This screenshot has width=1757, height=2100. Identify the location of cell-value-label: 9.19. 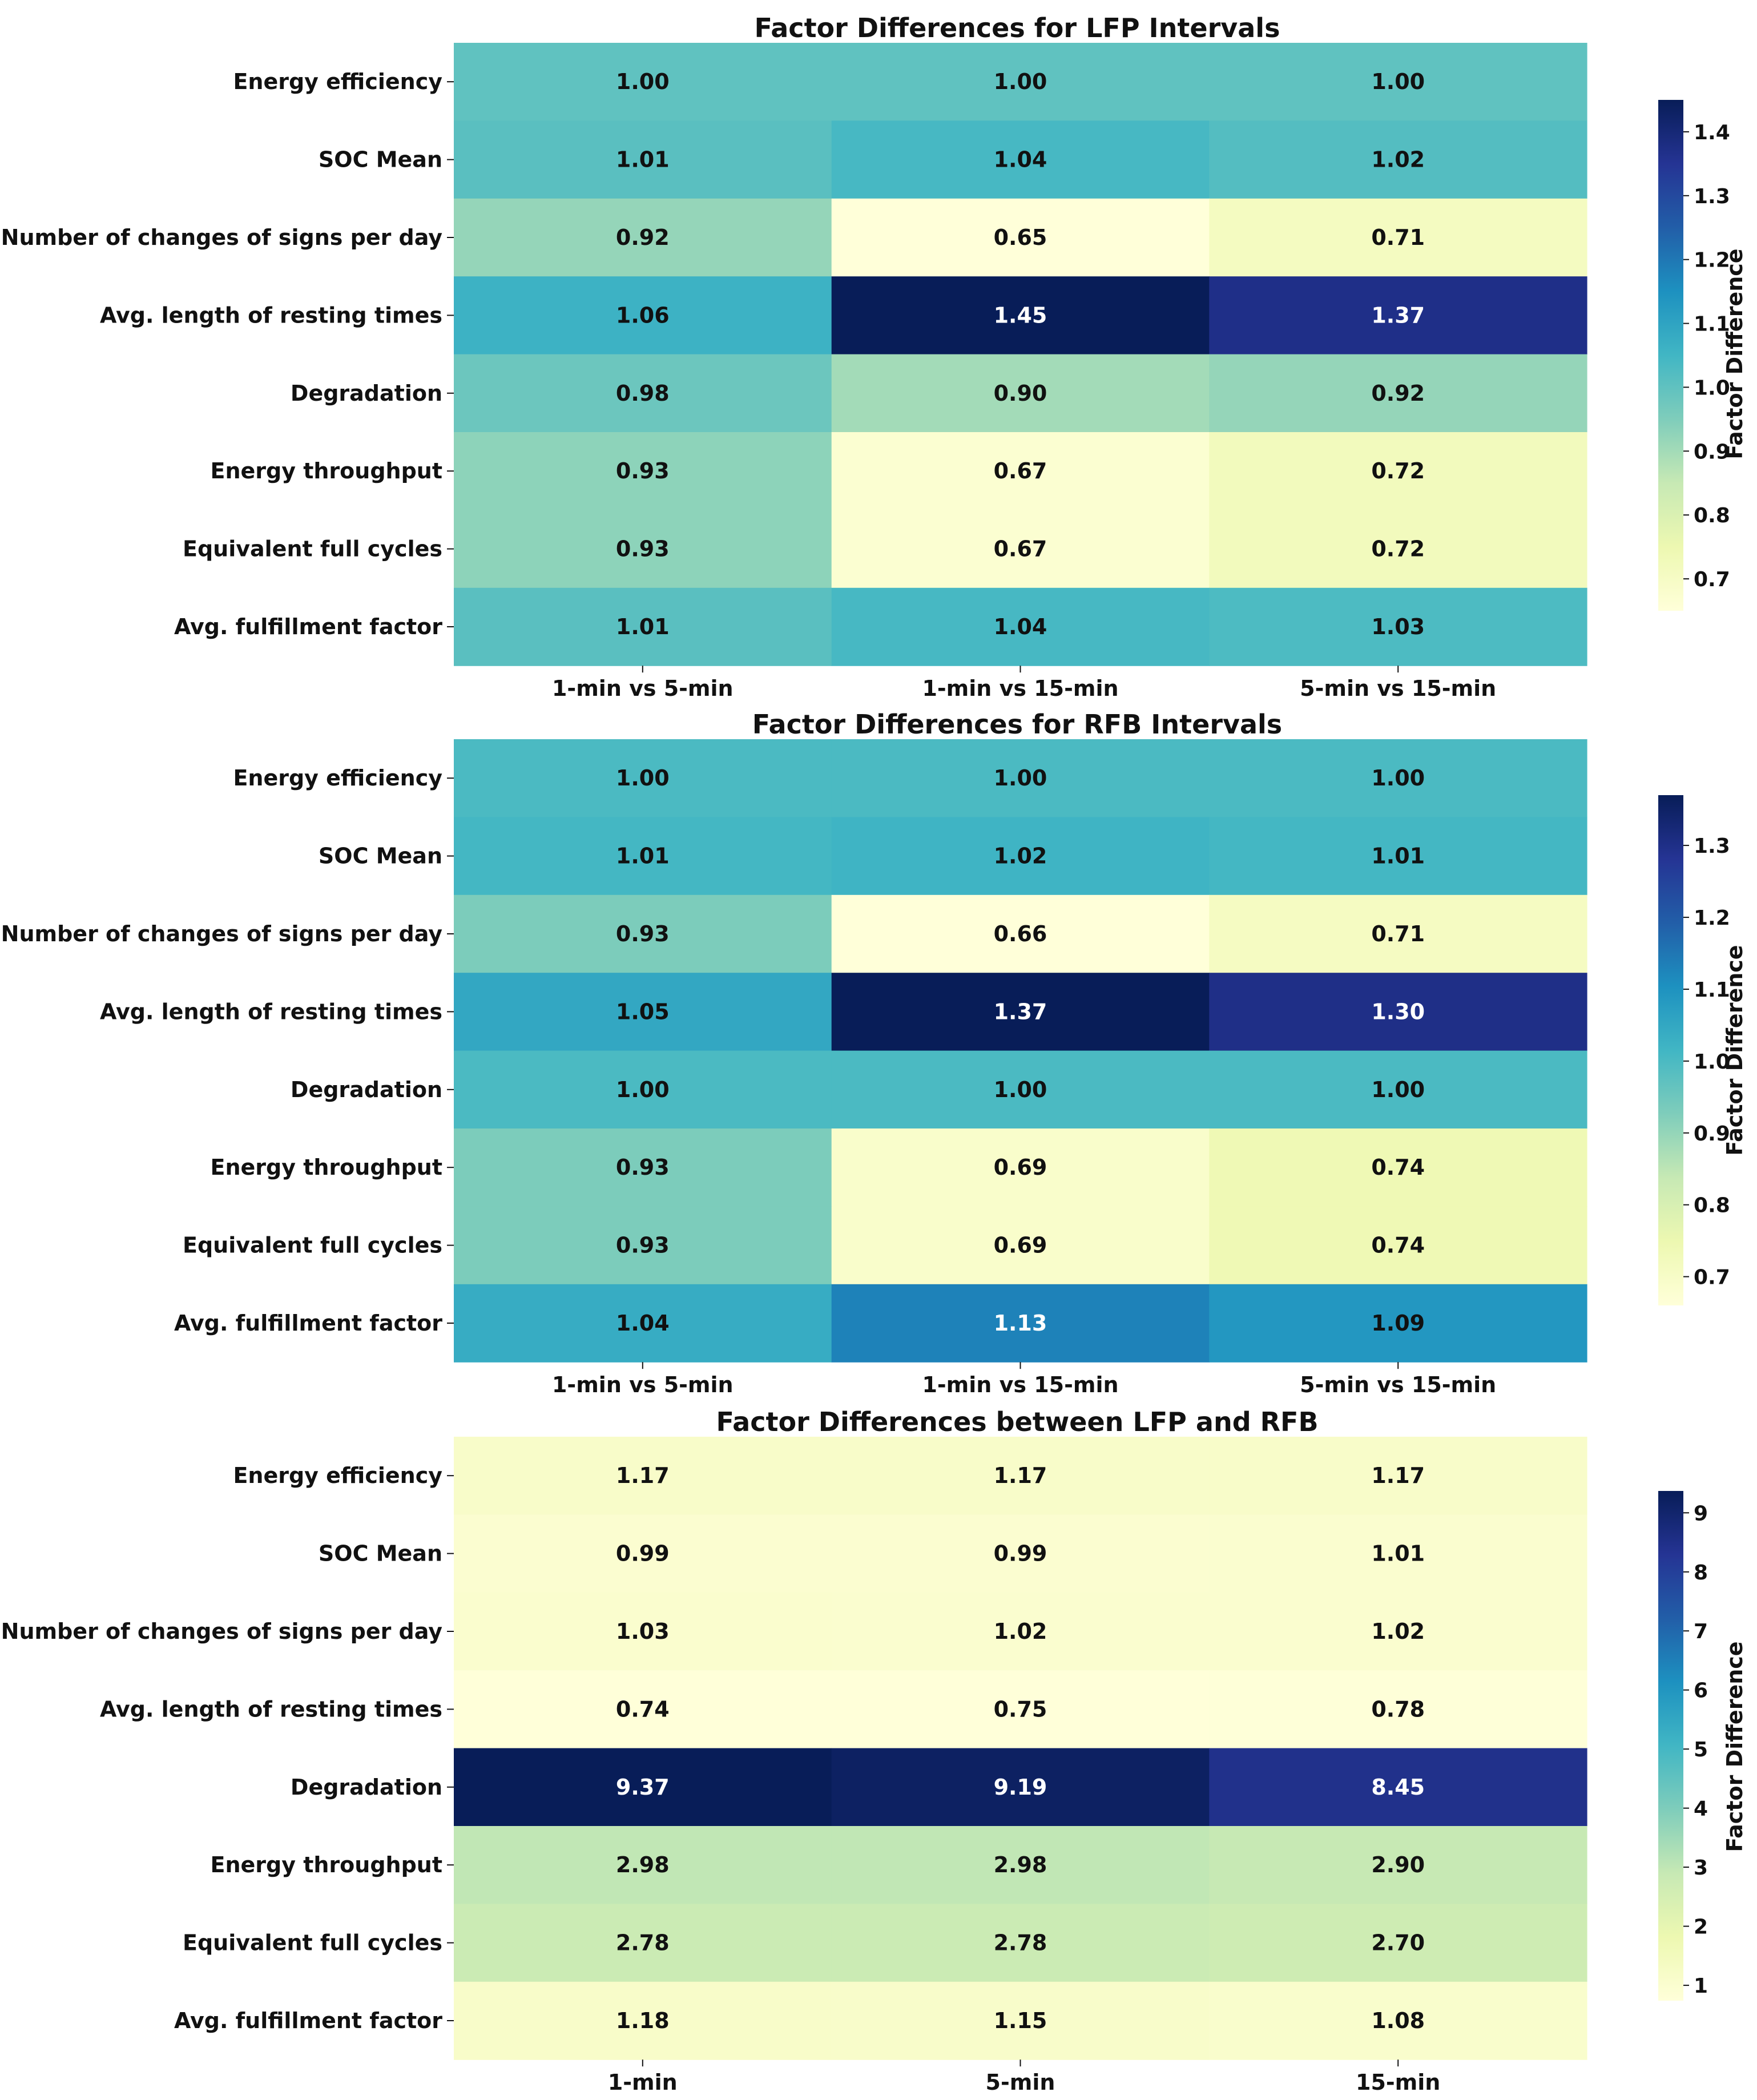
(1021, 1787).